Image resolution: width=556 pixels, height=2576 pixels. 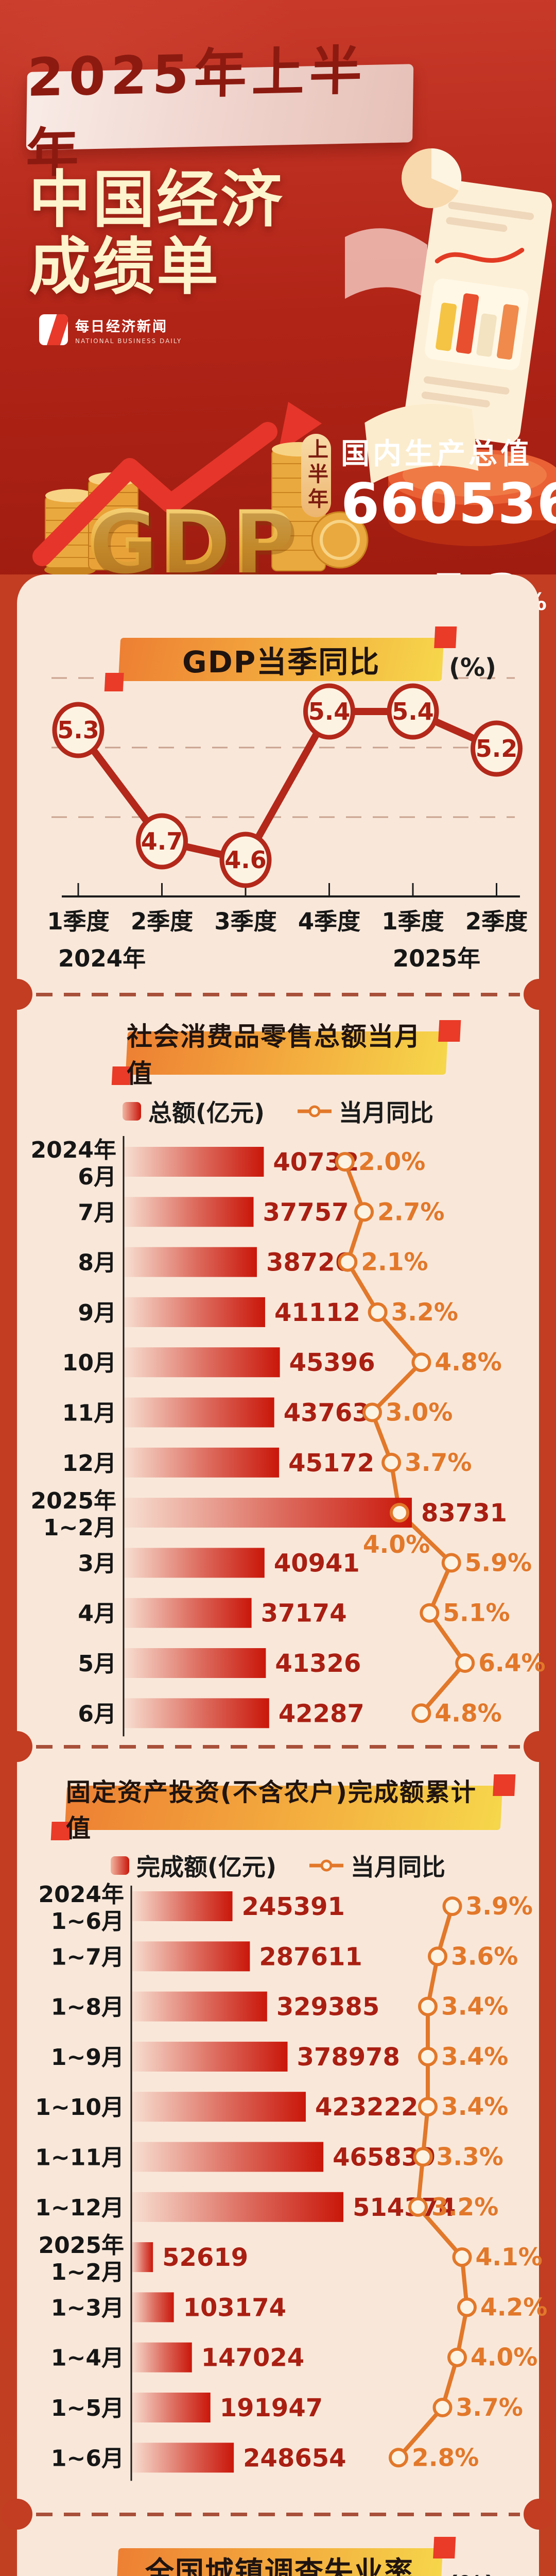 What do you see at coordinates (471, 2573) in the screenshot?
I see `unemployment-unit-label: (%)` at bounding box center [471, 2573].